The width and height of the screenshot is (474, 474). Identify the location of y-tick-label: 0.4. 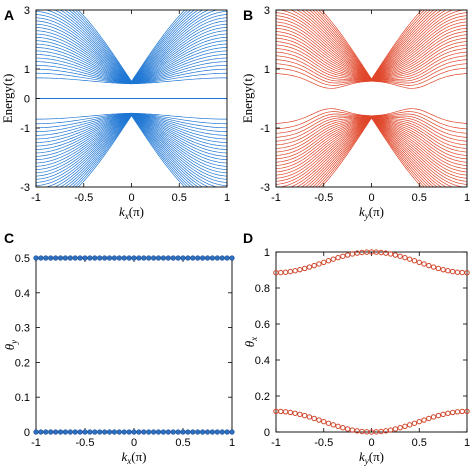
(262, 361).